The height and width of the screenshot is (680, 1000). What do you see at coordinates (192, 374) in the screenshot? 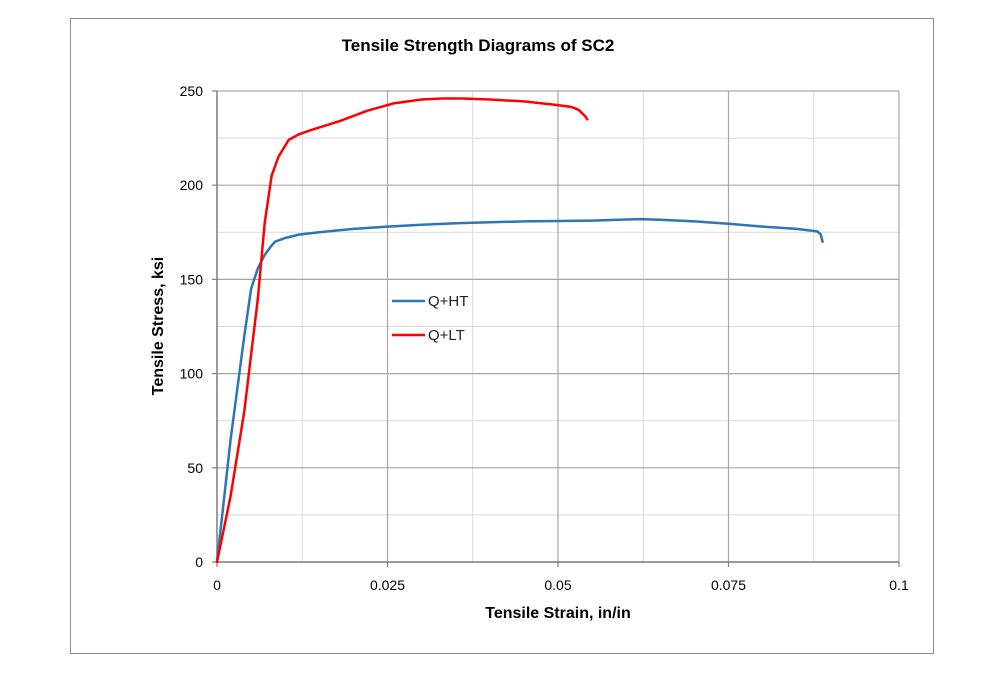
I see `y-tick-label: 100` at bounding box center [192, 374].